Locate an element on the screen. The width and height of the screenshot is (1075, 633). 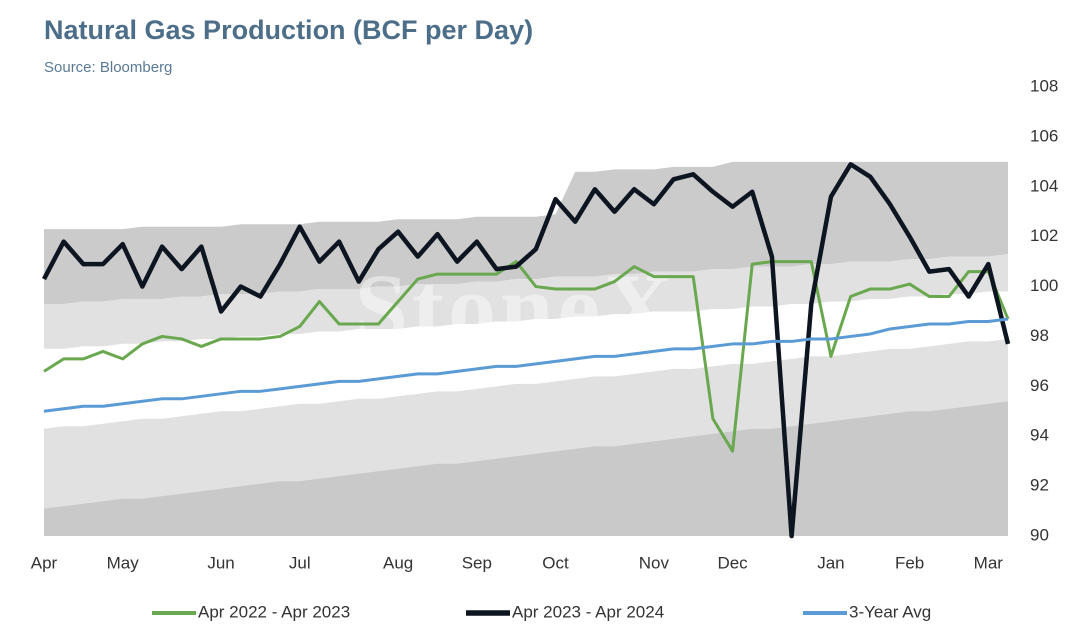
watermark: StoneX is located at coordinates (516, 307).